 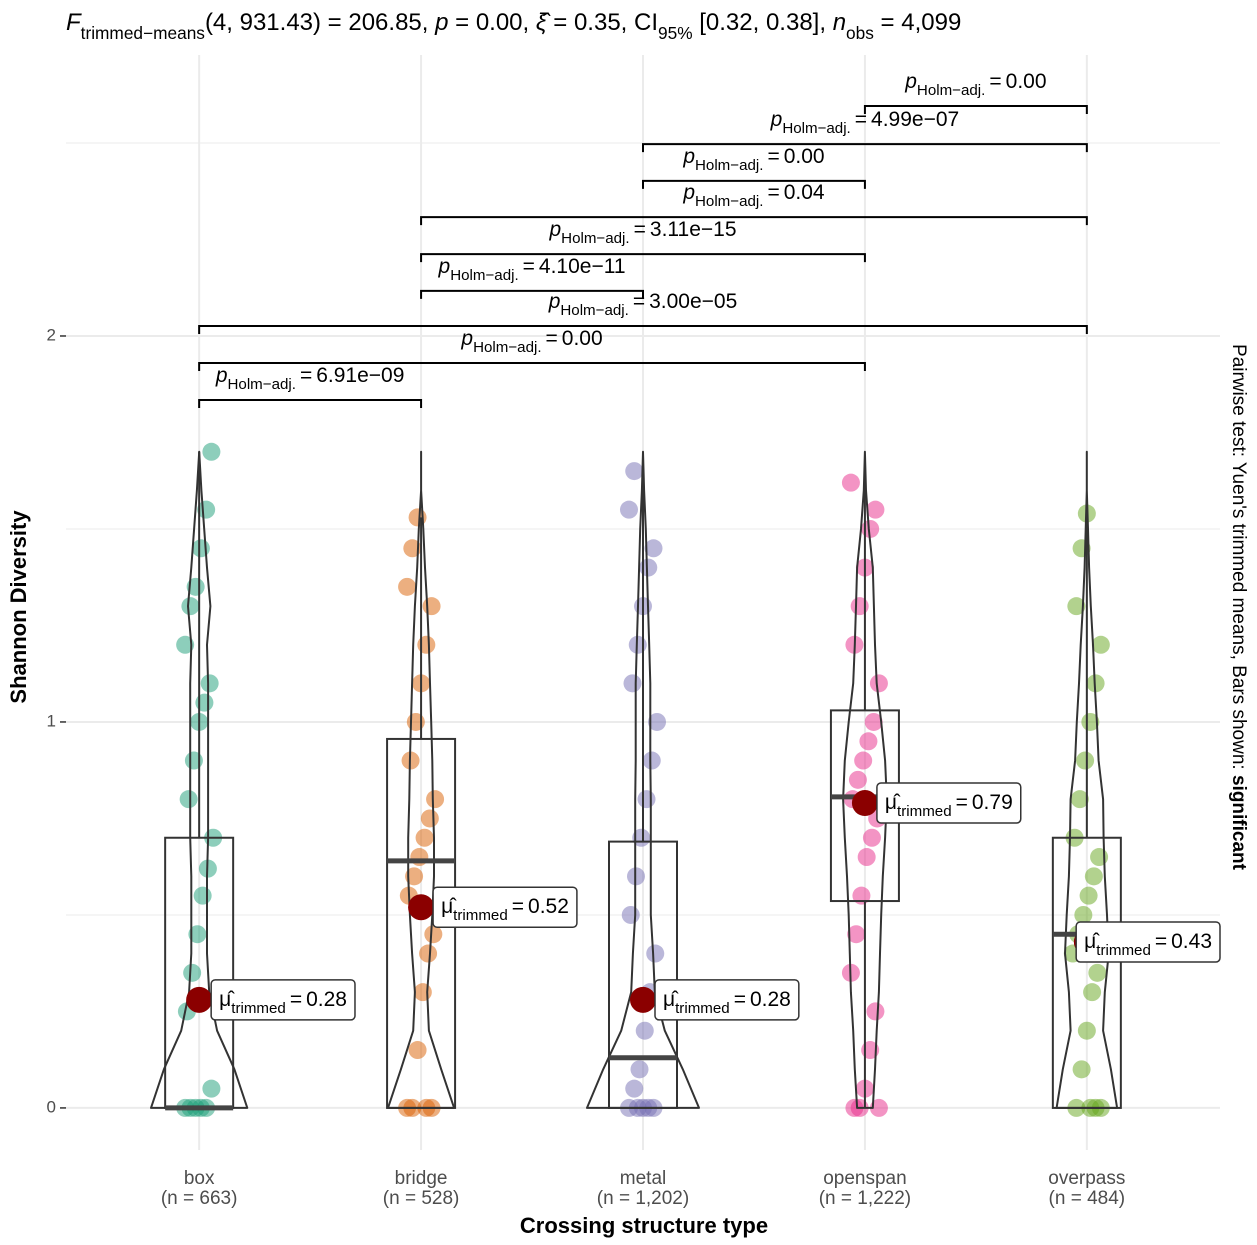 What do you see at coordinates (51, 334) in the screenshot?
I see `y-tick-label: 2` at bounding box center [51, 334].